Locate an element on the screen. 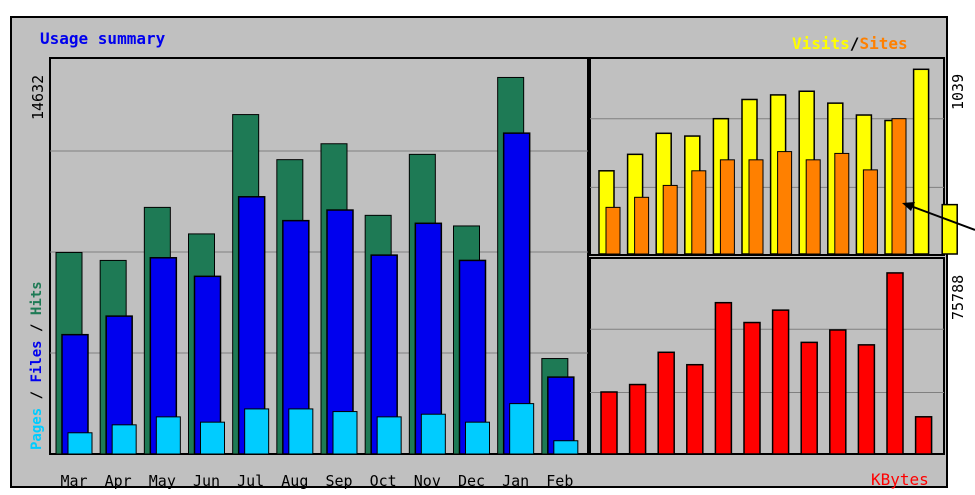 The width and height of the screenshot is (975, 495). kbytes-ymax-label: 75788 is located at coordinates (958, 297).